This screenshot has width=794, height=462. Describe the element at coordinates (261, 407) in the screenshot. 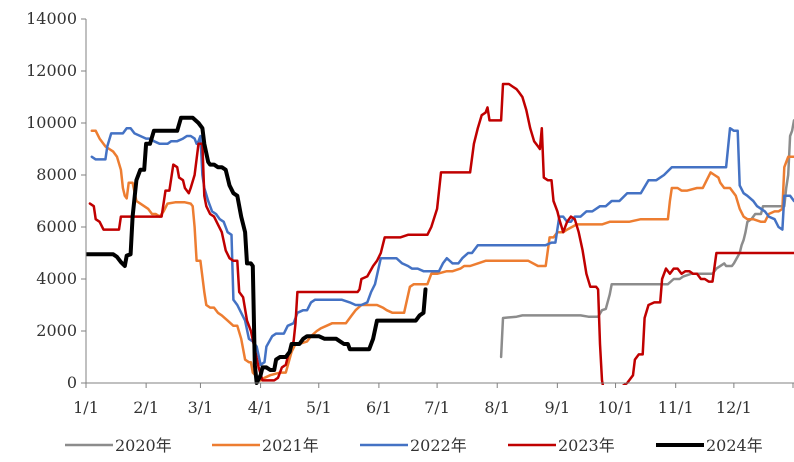

I see `x-tick-label: 4/1` at that location.